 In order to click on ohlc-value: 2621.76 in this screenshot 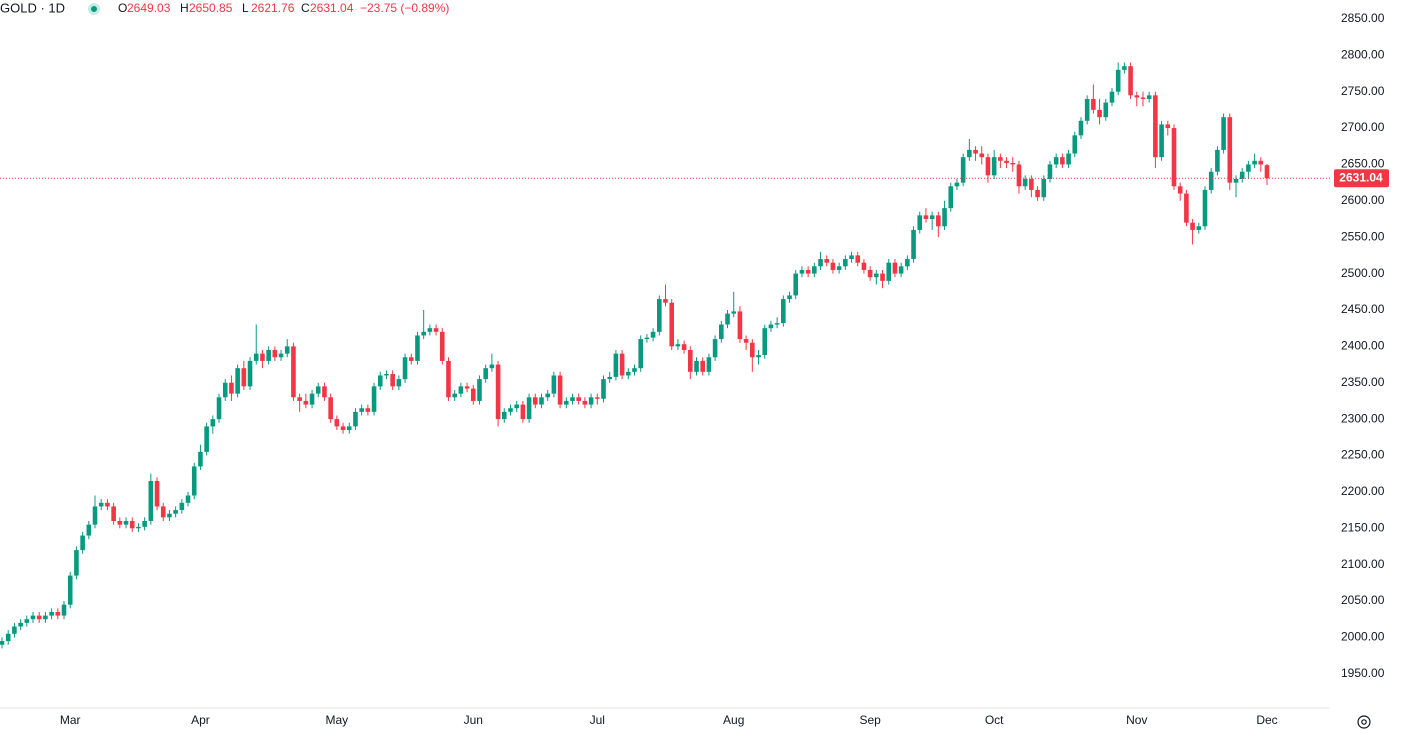, I will do `click(273, 8)`.